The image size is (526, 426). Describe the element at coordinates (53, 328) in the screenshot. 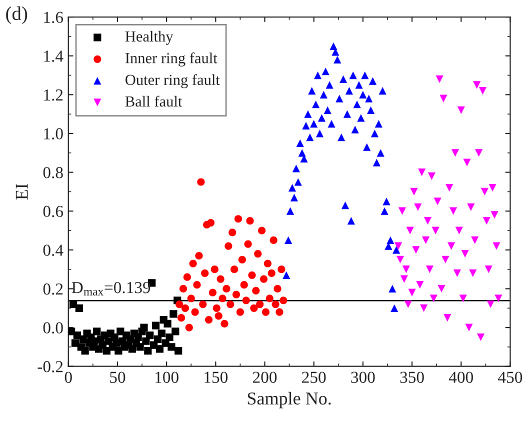

I see `y-tick-label: 0.0` at that location.